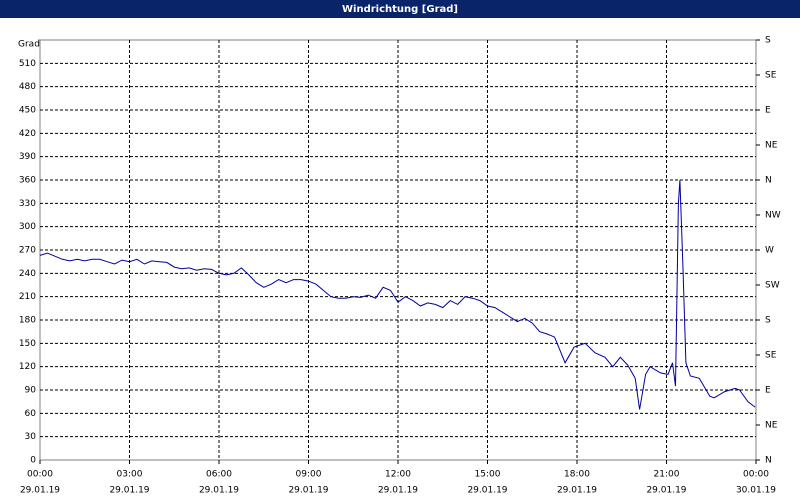 The width and height of the screenshot is (800, 504). What do you see at coordinates (27, 204) in the screenshot?
I see `y-tick-label: 330` at bounding box center [27, 204].